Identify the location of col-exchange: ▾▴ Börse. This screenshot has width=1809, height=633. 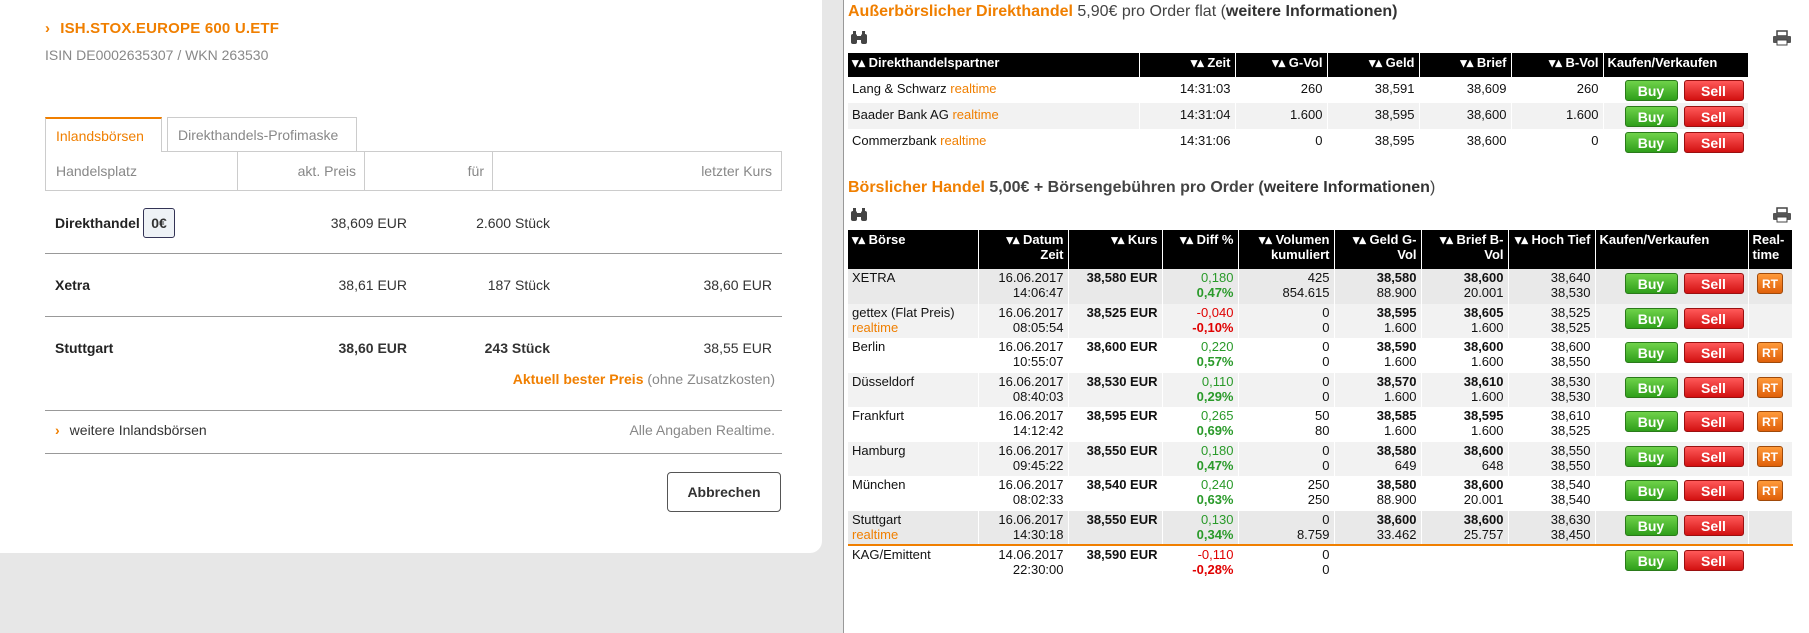
(913, 249).